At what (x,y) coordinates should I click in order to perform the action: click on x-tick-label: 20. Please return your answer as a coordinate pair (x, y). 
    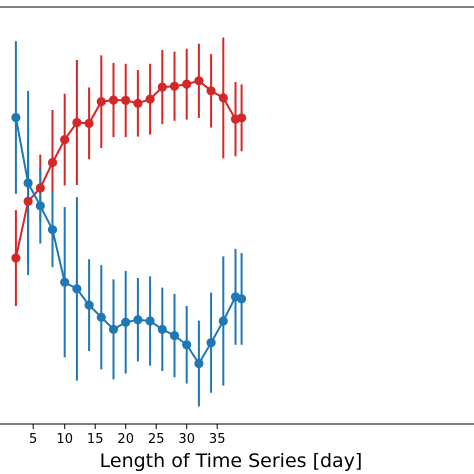
    Looking at the image, I should click on (125, 439).